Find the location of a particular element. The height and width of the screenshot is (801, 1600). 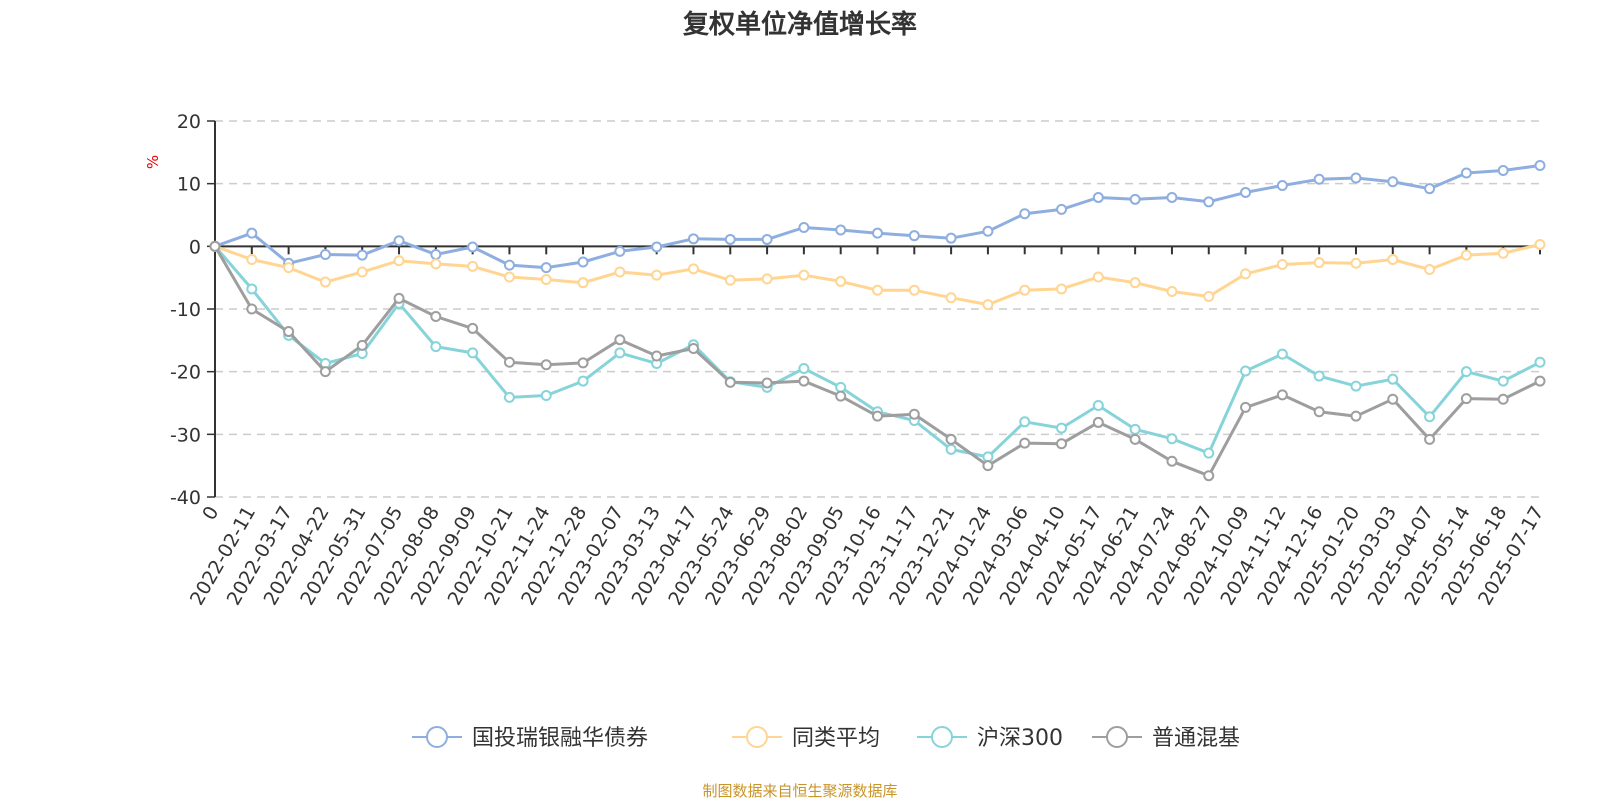

x-tick-label: 0 is located at coordinates (210, 513).